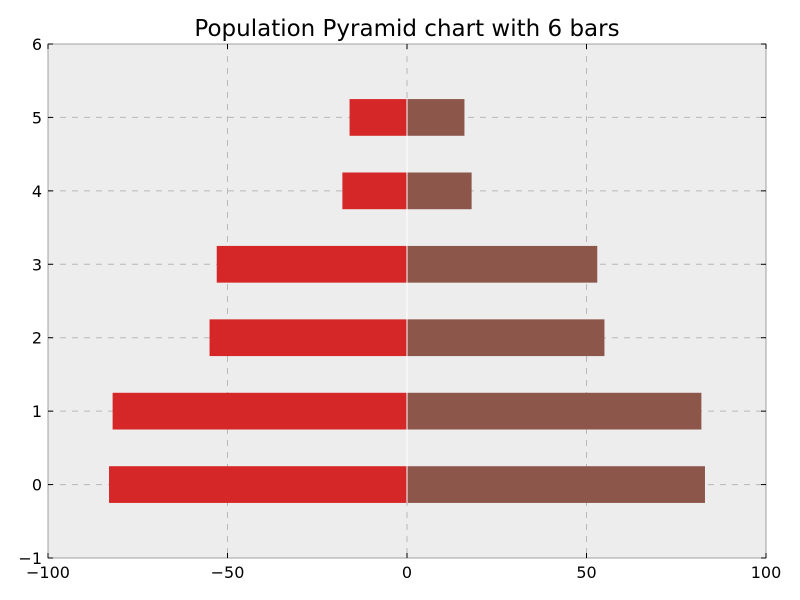 Image resolution: width=800 pixels, height=600 pixels. I want to click on x-tick-label: 50, so click(586, 572).